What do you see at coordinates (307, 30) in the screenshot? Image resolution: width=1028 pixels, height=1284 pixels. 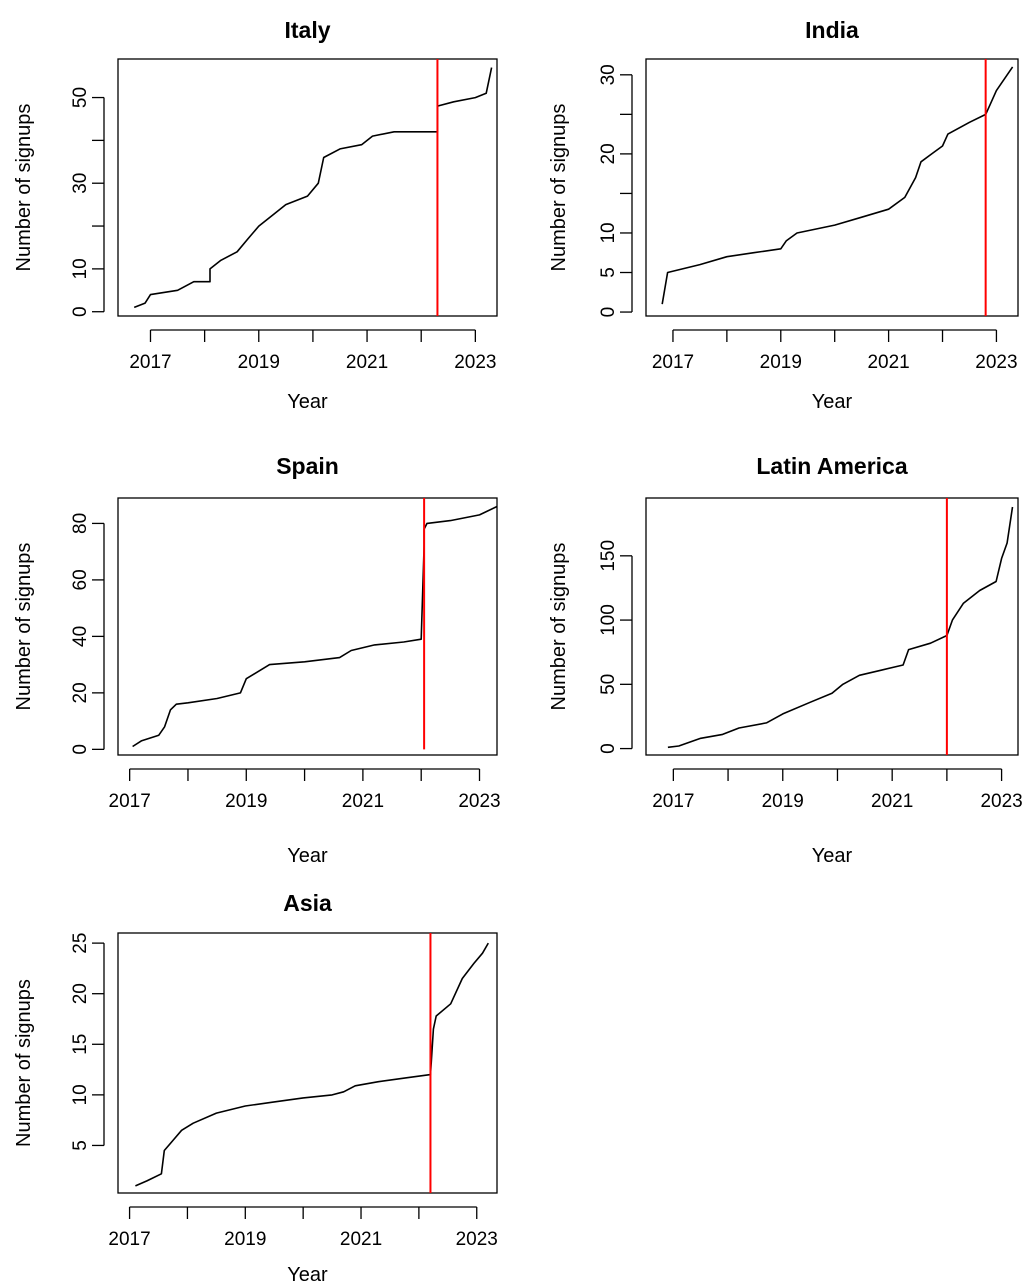 I see `chart-title: Italy` at bounding box center [307, 30].